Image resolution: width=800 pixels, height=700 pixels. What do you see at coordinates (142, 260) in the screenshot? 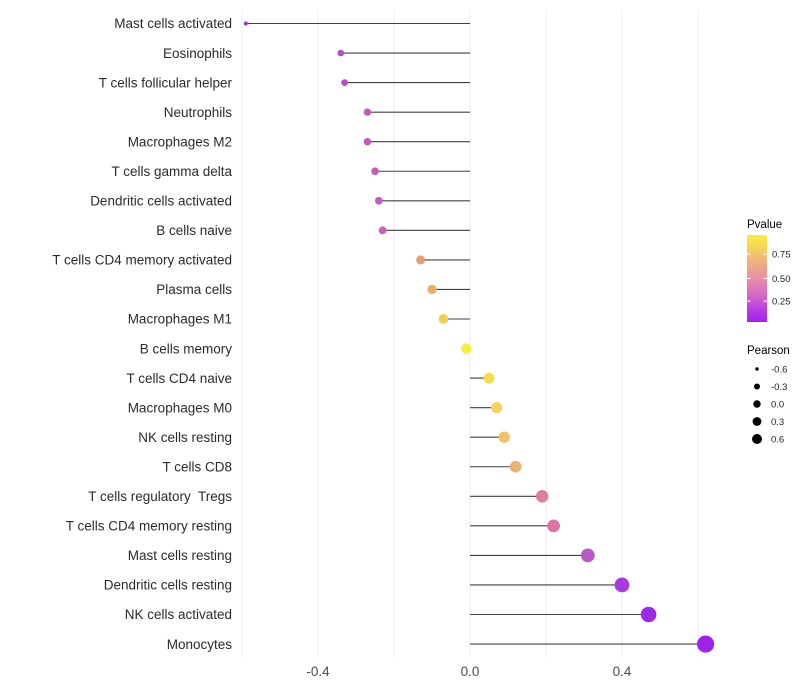
I see `category-label: T cells CD4 memory activated` at bounding box center [142, 260].